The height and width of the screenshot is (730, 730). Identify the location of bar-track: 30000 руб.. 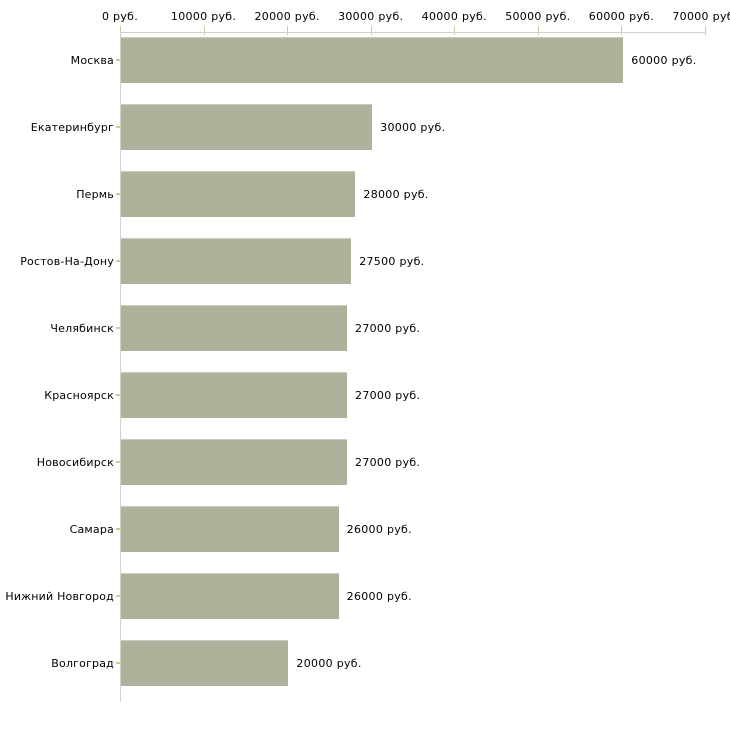
(414, 127).